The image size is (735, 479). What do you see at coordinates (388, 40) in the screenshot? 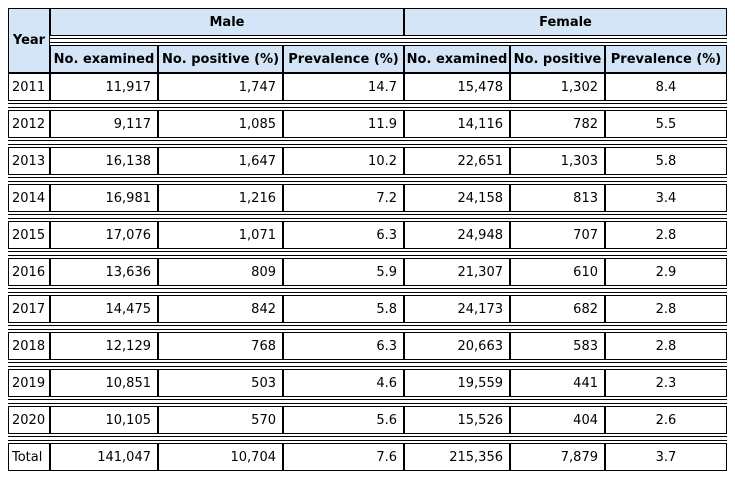
I see `header-double-rule` at bounding box center [388, 40].